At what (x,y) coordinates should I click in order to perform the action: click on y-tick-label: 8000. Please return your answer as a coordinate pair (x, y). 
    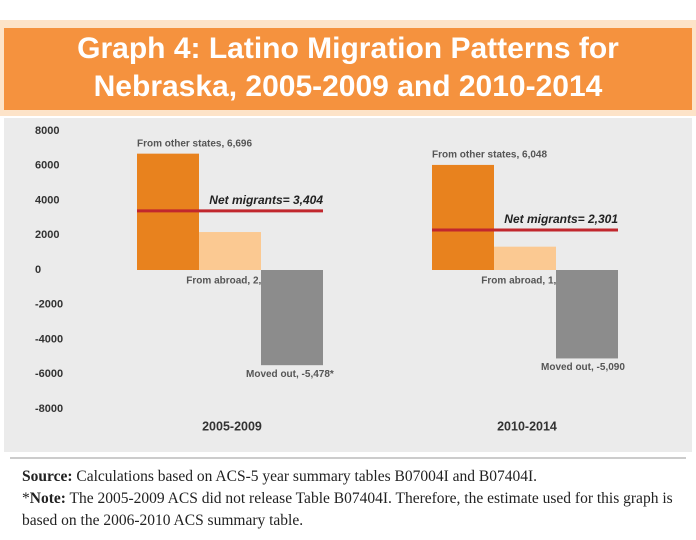
    Looking at the image, I should click on (47, 131).